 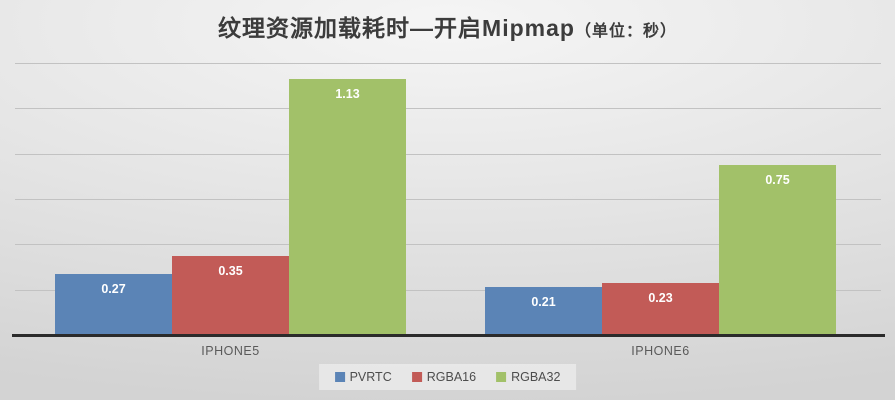 What do you see at coordinates (448, 245) in the screenshot?
I see `gridline-0.4` at bounding box center [448, 245].